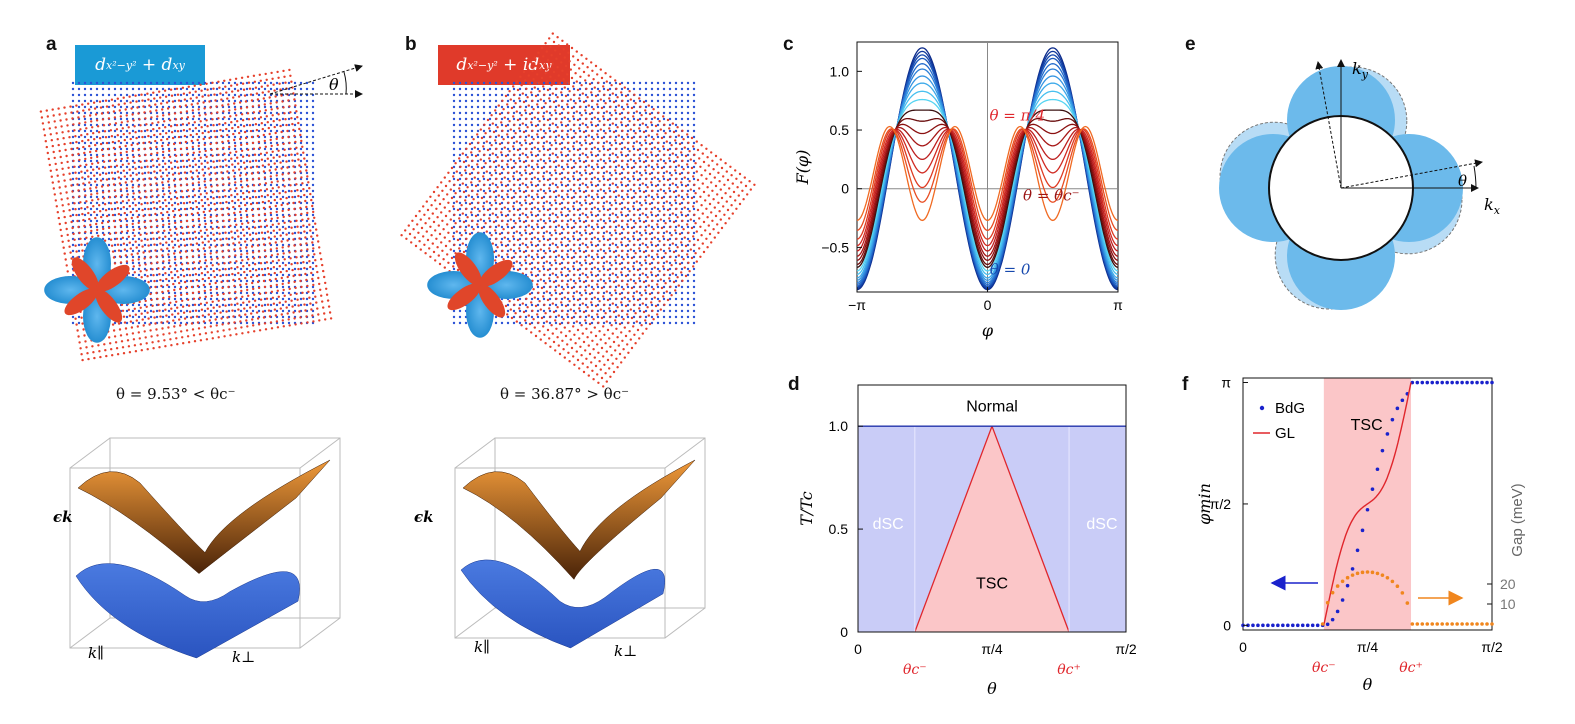 This screenshot has width=1575, height=724. What do you see at coordinates (840, 130) in the screenshot?
I see `y-tick-label-c: 0.5` at bounding box center [840, 130].